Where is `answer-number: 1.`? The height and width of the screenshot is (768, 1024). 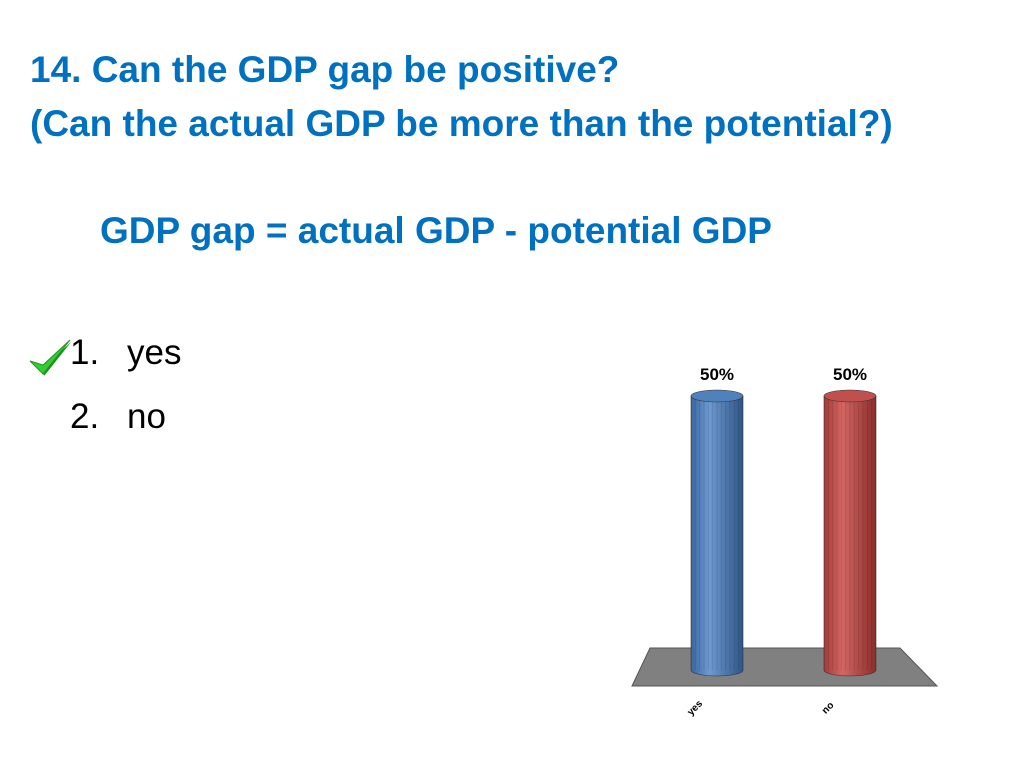
answer-number: 1. is located at coordinates (85, 352).